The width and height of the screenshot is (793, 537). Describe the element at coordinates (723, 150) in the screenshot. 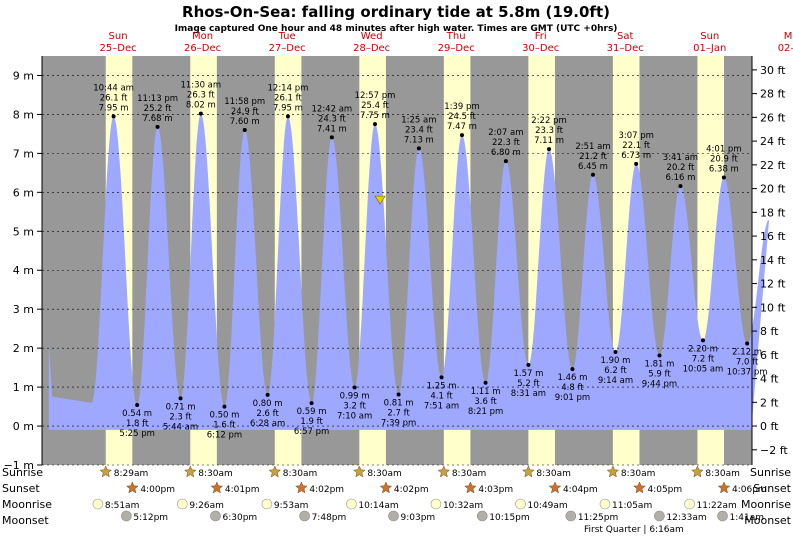

I see `high-tide-label: 4:01 pm` at that location.